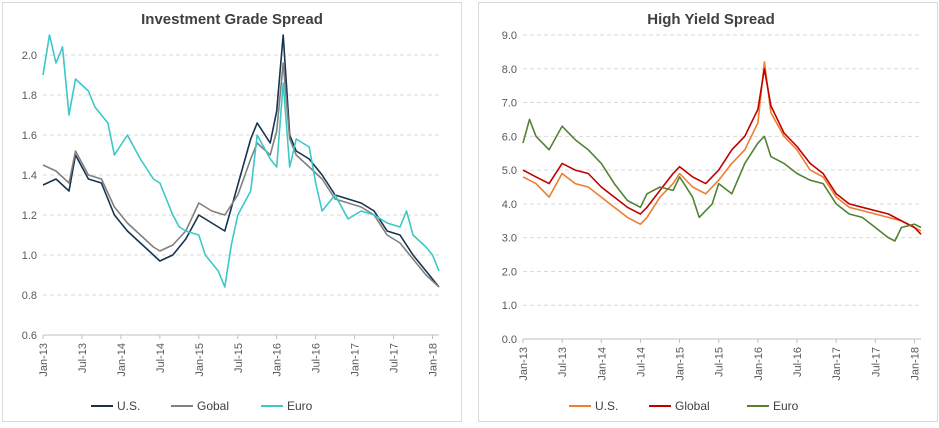  Describe the element at coordinates (722, 180) in the screenshot. I see `series-line-euro` at that location.